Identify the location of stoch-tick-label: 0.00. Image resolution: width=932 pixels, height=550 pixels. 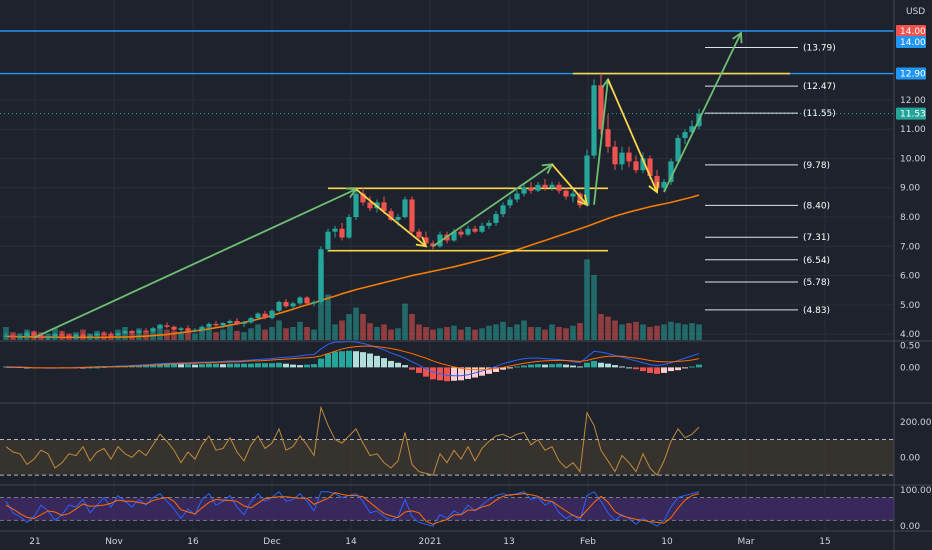
(910, 527).